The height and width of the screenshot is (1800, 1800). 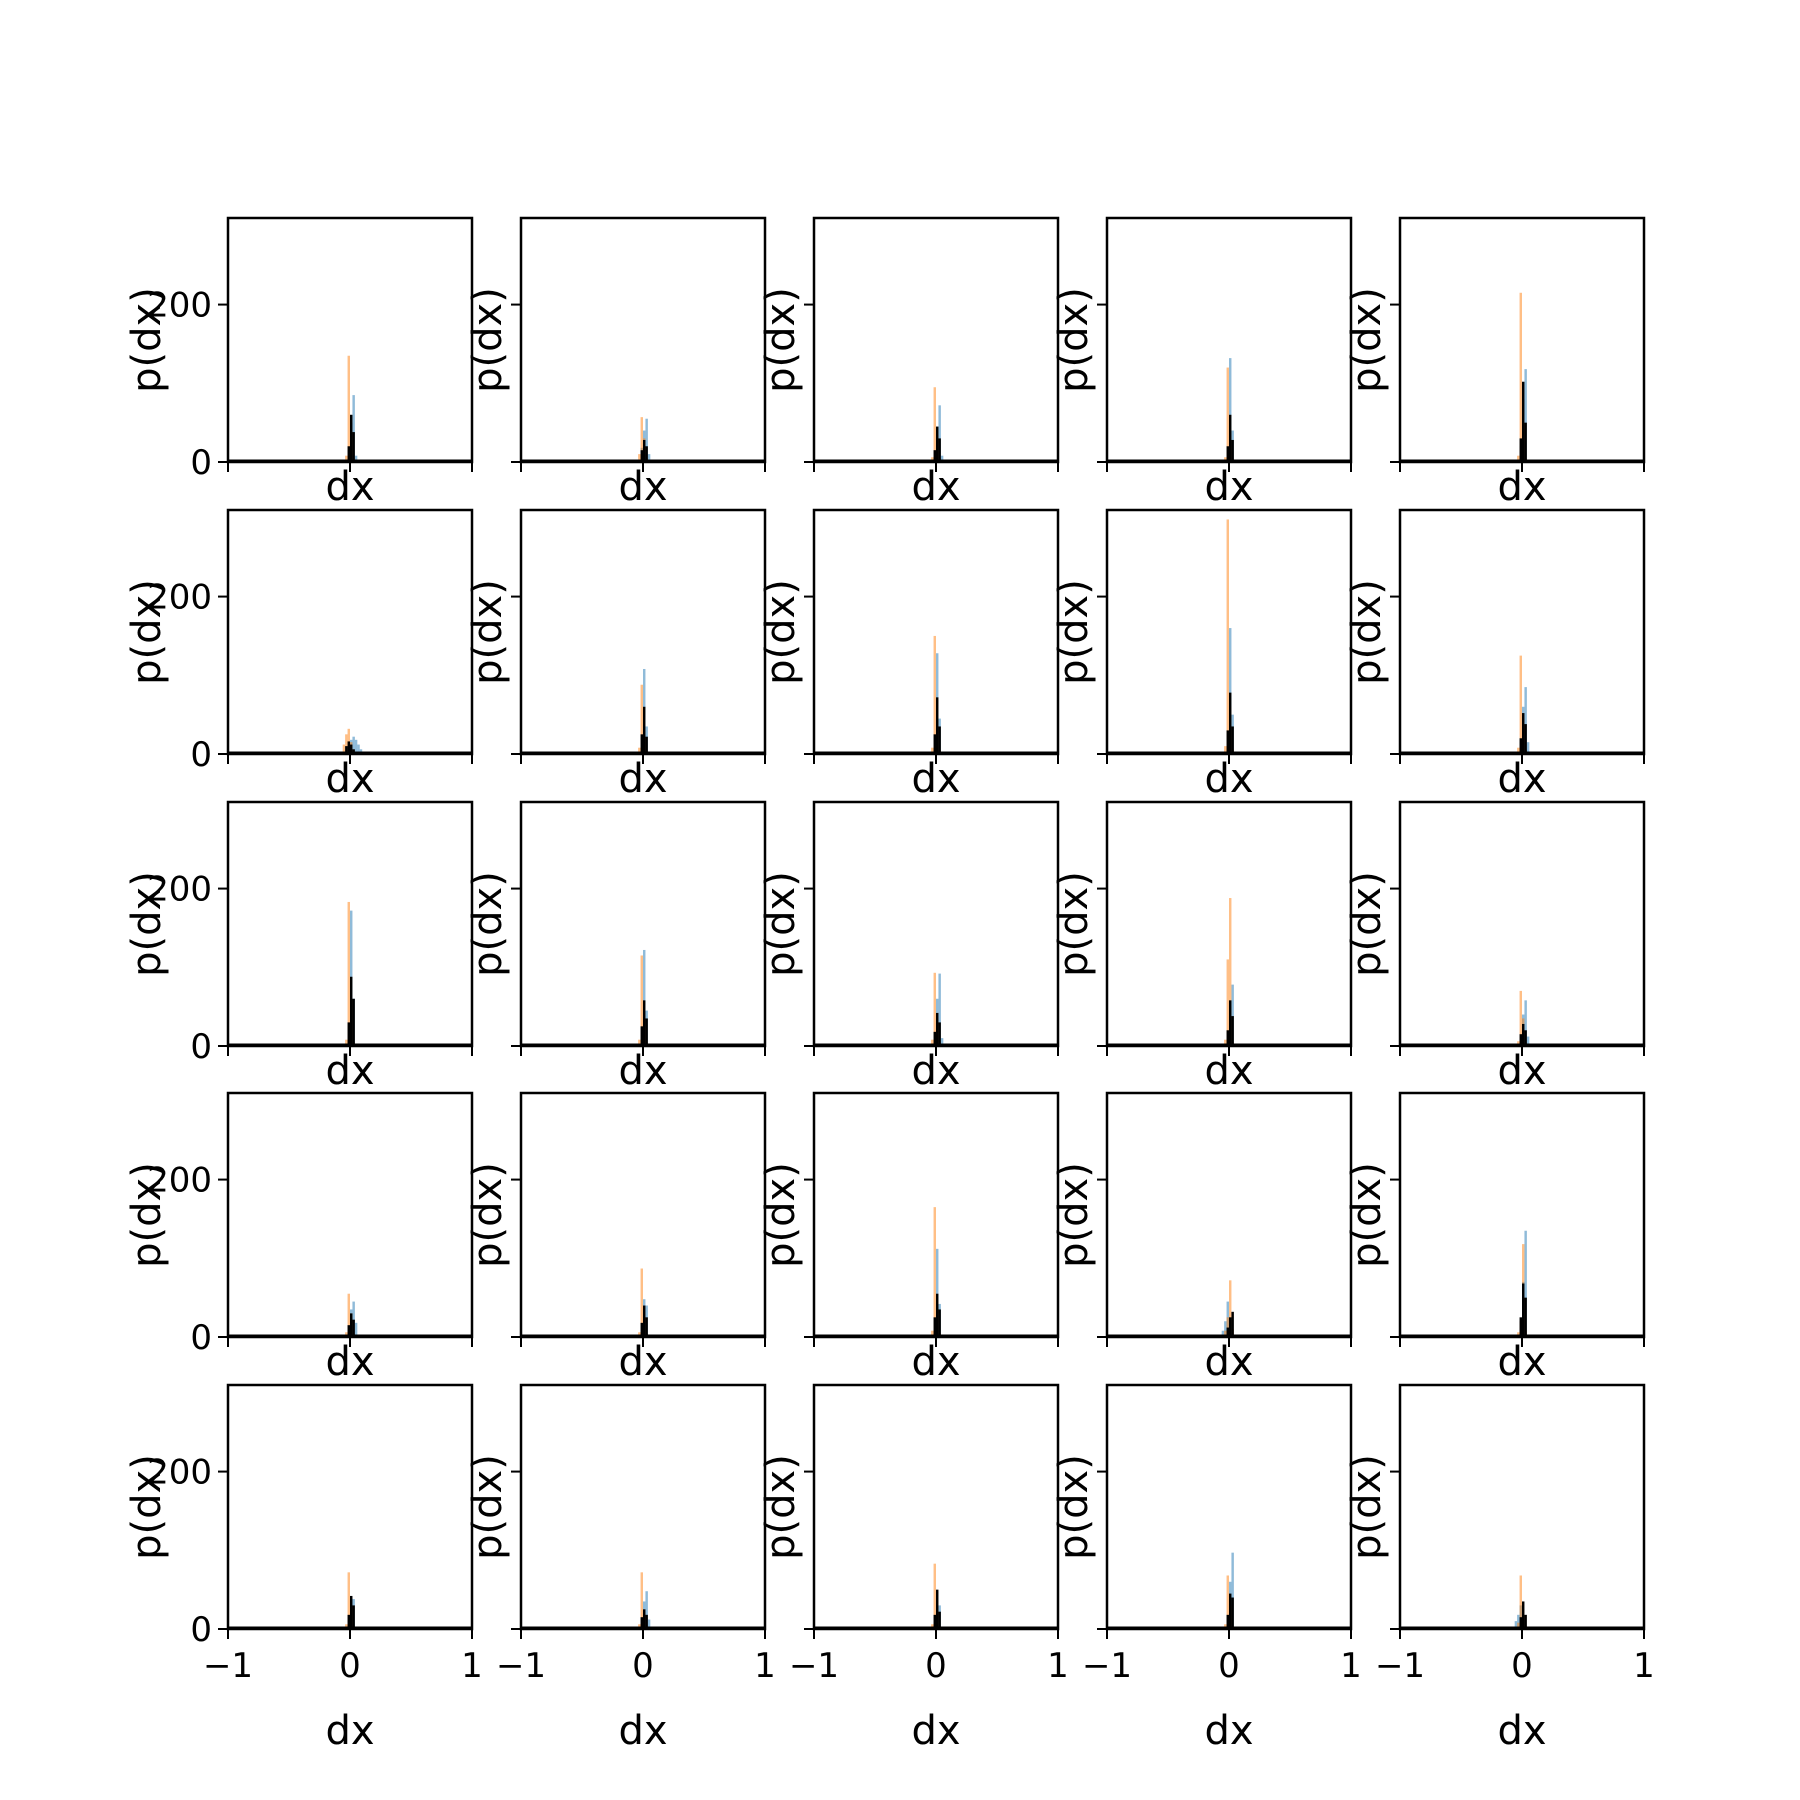 I want to click on subplot-r2-c1: p(dx) dx, so click(x=616, y=947).